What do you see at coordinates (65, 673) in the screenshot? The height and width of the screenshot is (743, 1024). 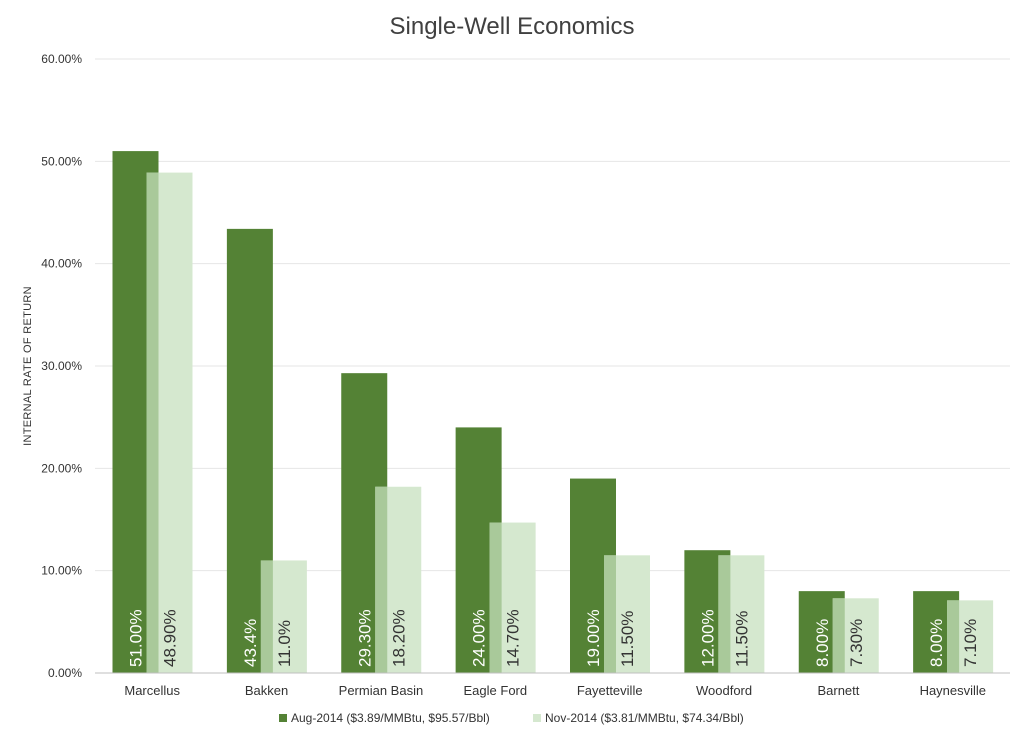 I see `y-tick-label: 0.00%` at bounding box center [65, 673].